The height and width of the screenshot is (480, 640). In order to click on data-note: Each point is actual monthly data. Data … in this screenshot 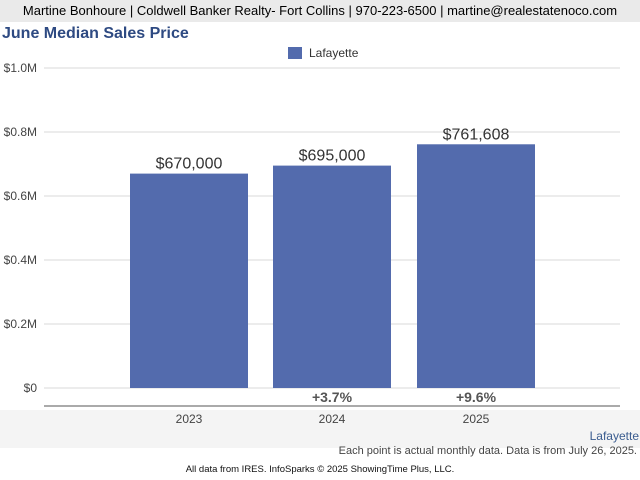, I will do `click(487, 451)`.